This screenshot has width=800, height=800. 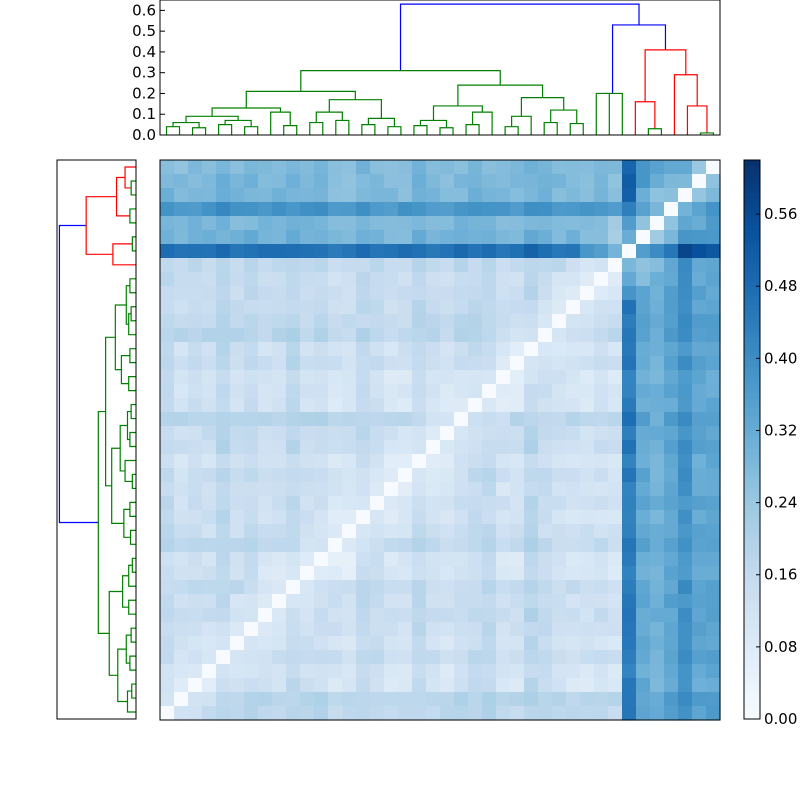 What do you see at coordinates (752, 439) in the screenshot?
I see `colorbar-frame` at bounding box center [752, 439].